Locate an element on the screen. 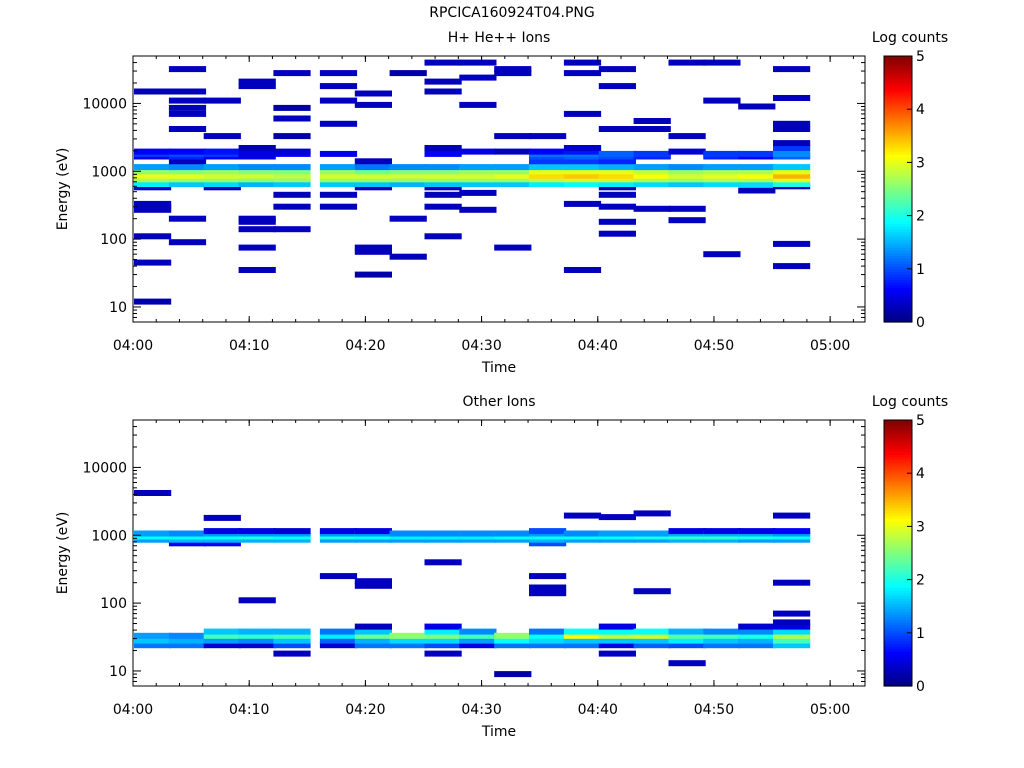 This screenshot has height=768, width=1024. y-tick-label: 1000 is located at coordinates (109, 536).